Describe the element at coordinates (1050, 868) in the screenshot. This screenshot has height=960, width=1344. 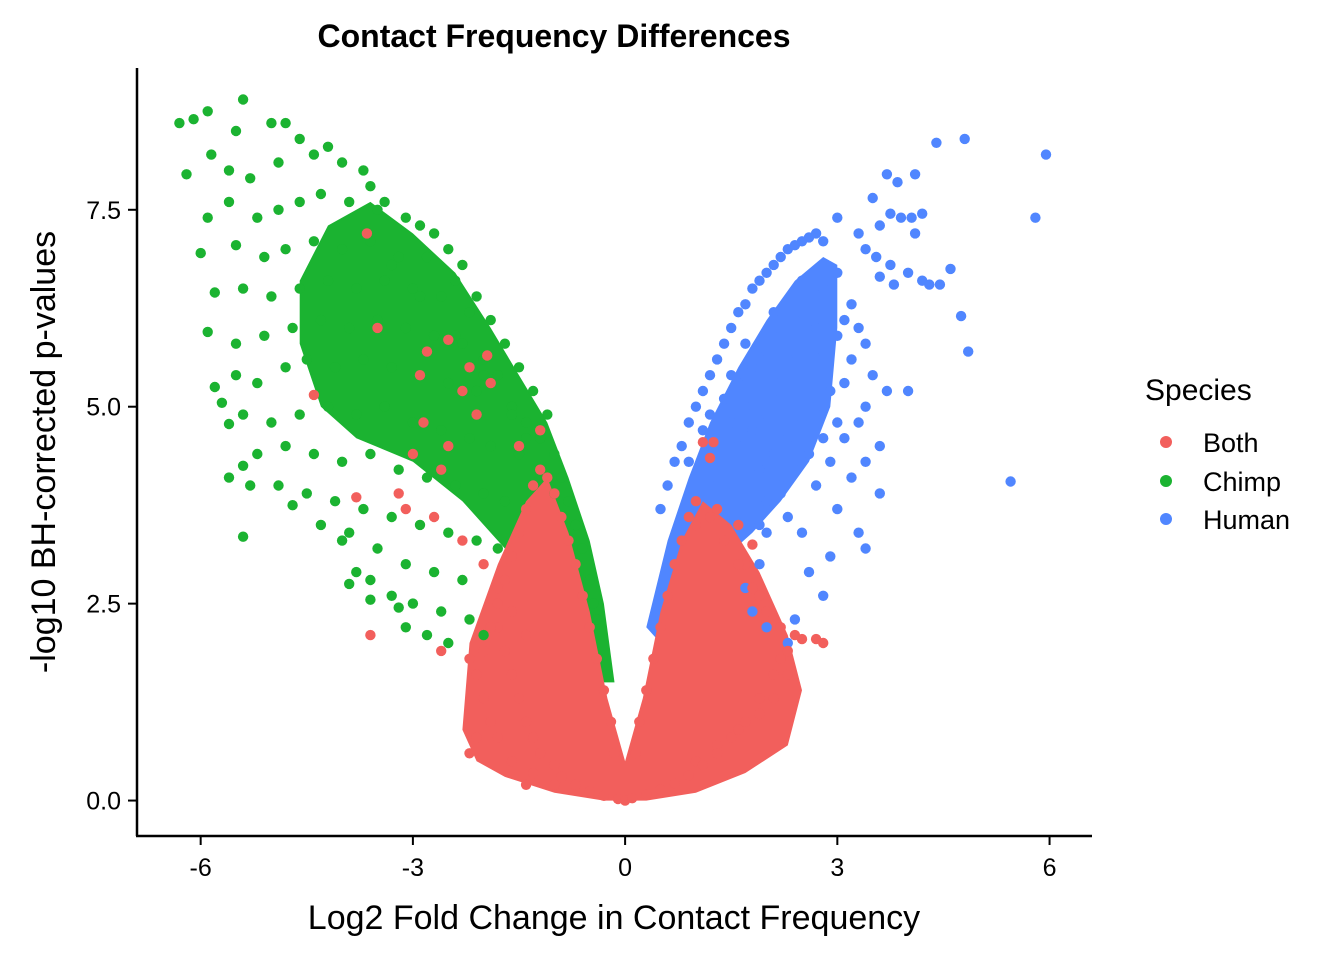
I see `x-tick-label: 6` at that location.